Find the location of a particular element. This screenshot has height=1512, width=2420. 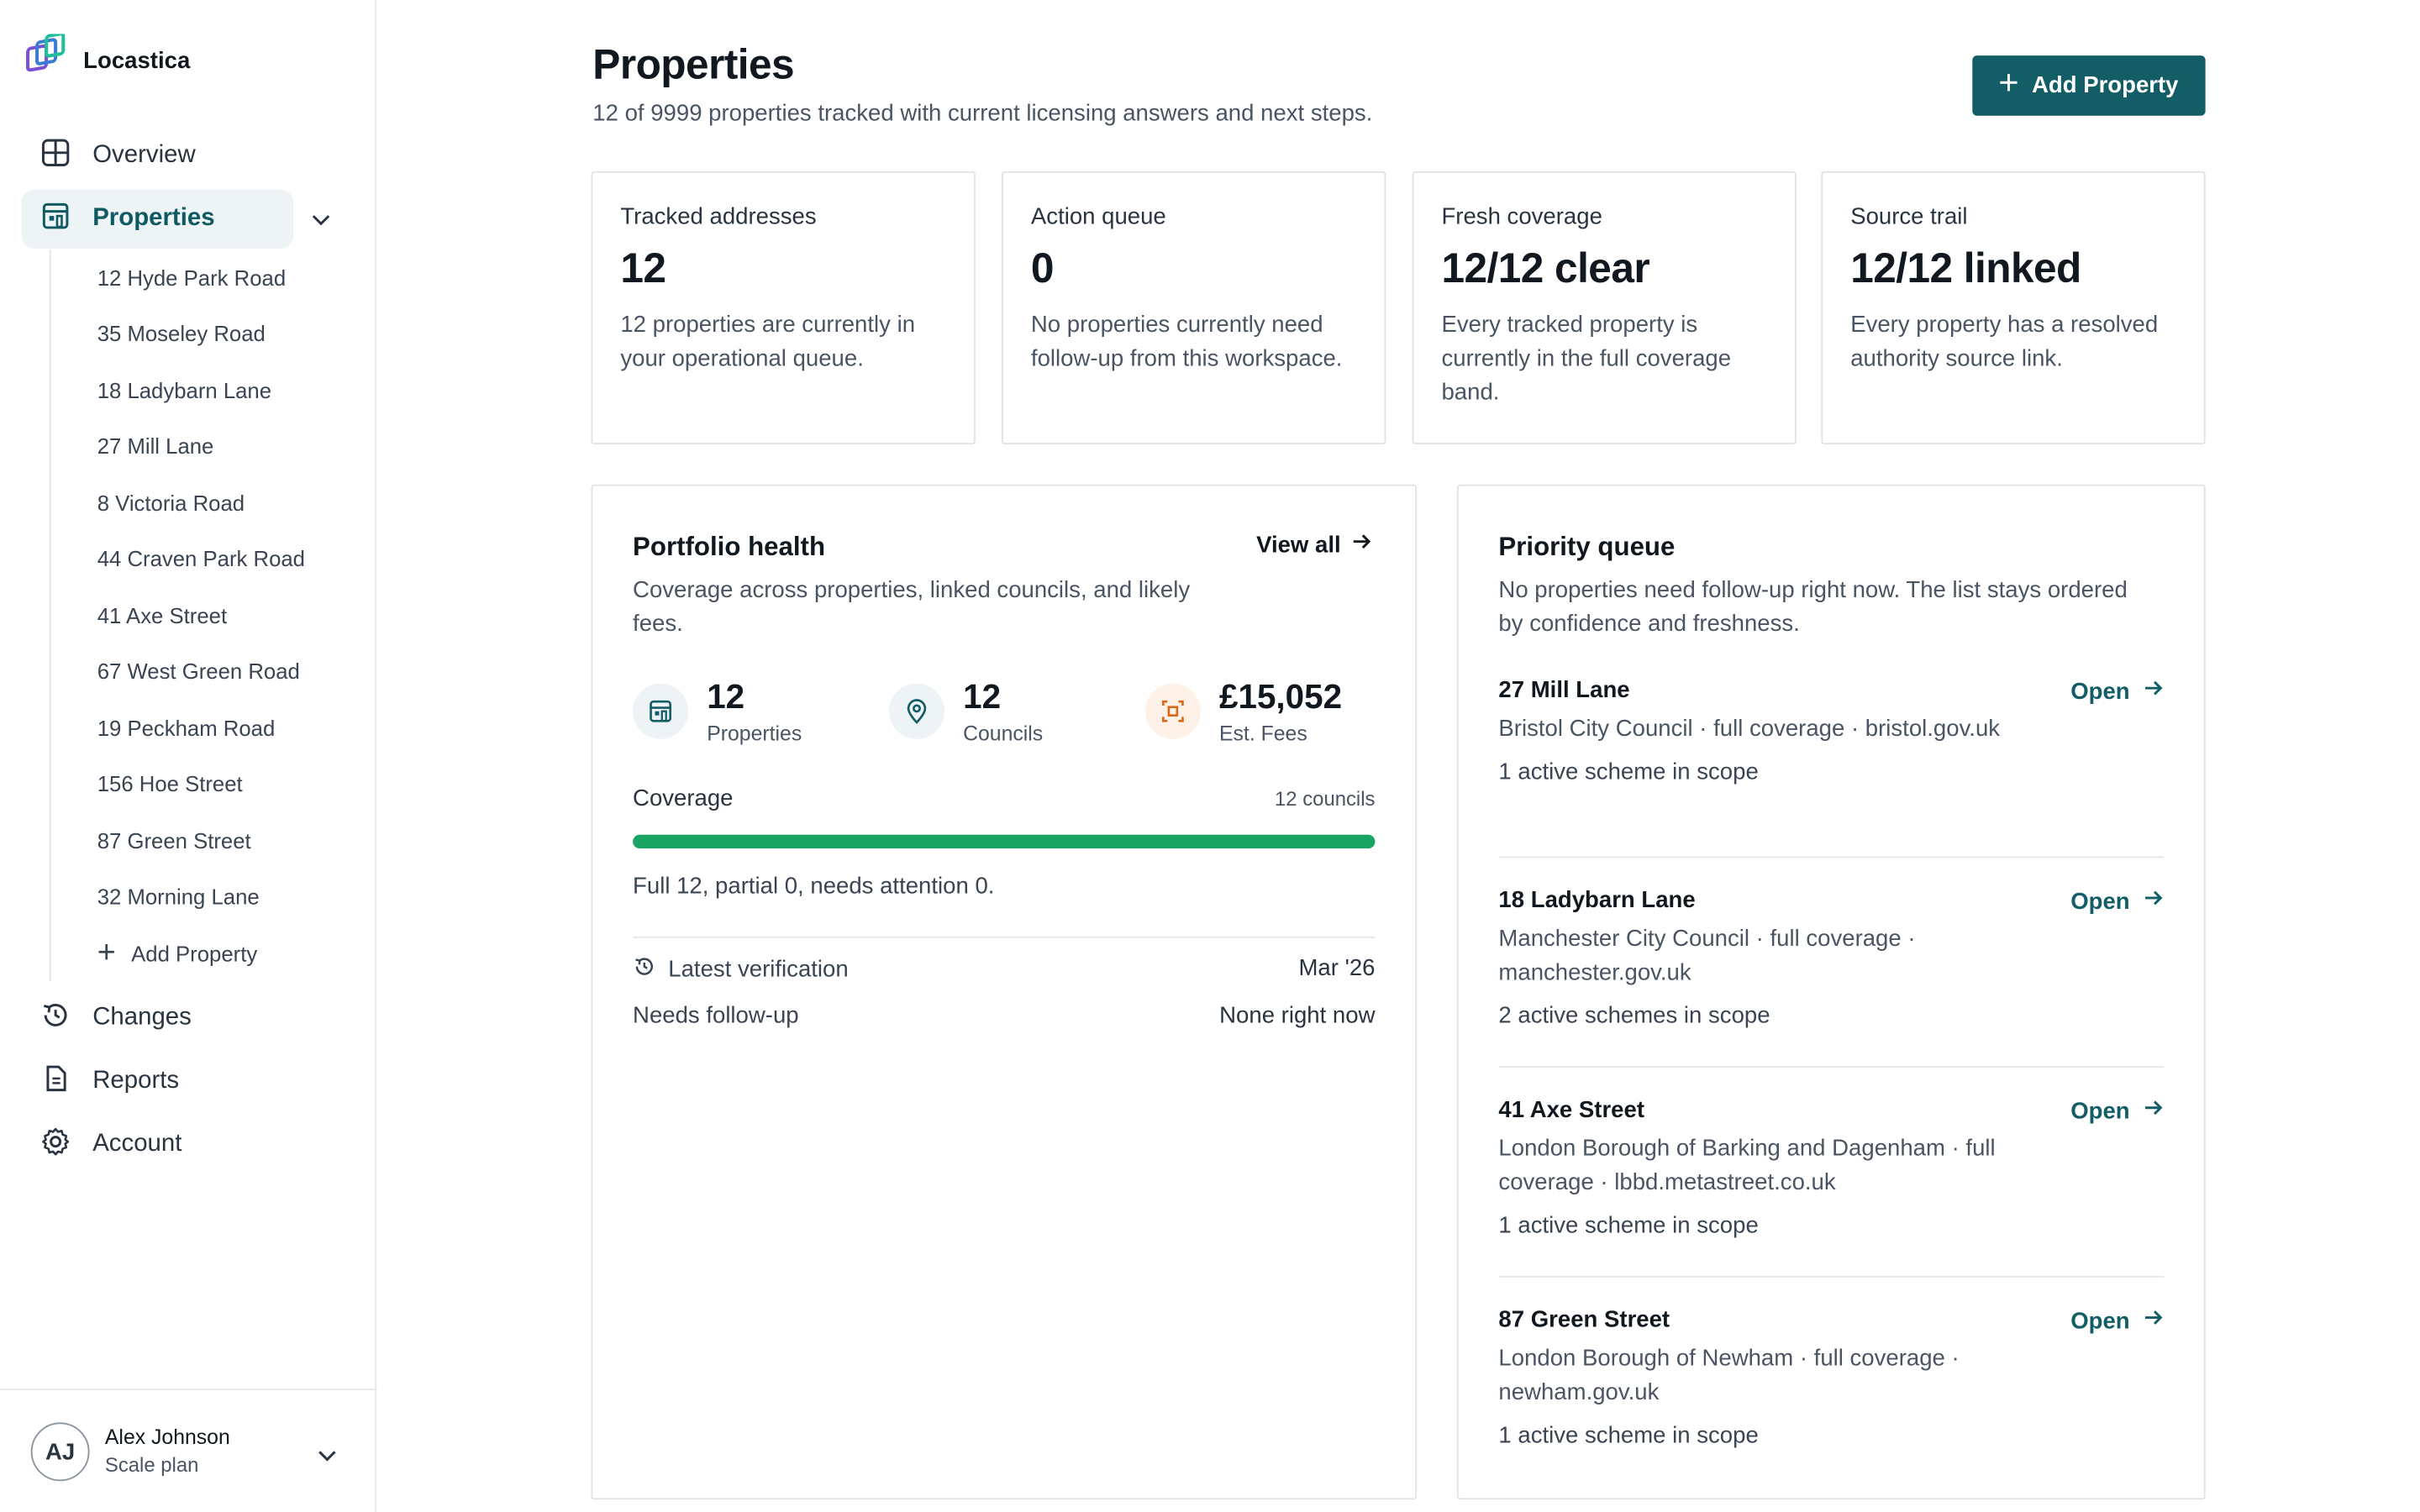

building-icon is located at coordinates (55, 219).